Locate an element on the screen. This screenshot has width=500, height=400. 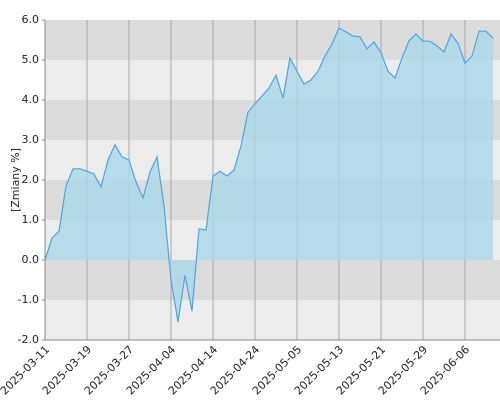
y-tick-label: 2.0 is located at coordinates (31, 179).